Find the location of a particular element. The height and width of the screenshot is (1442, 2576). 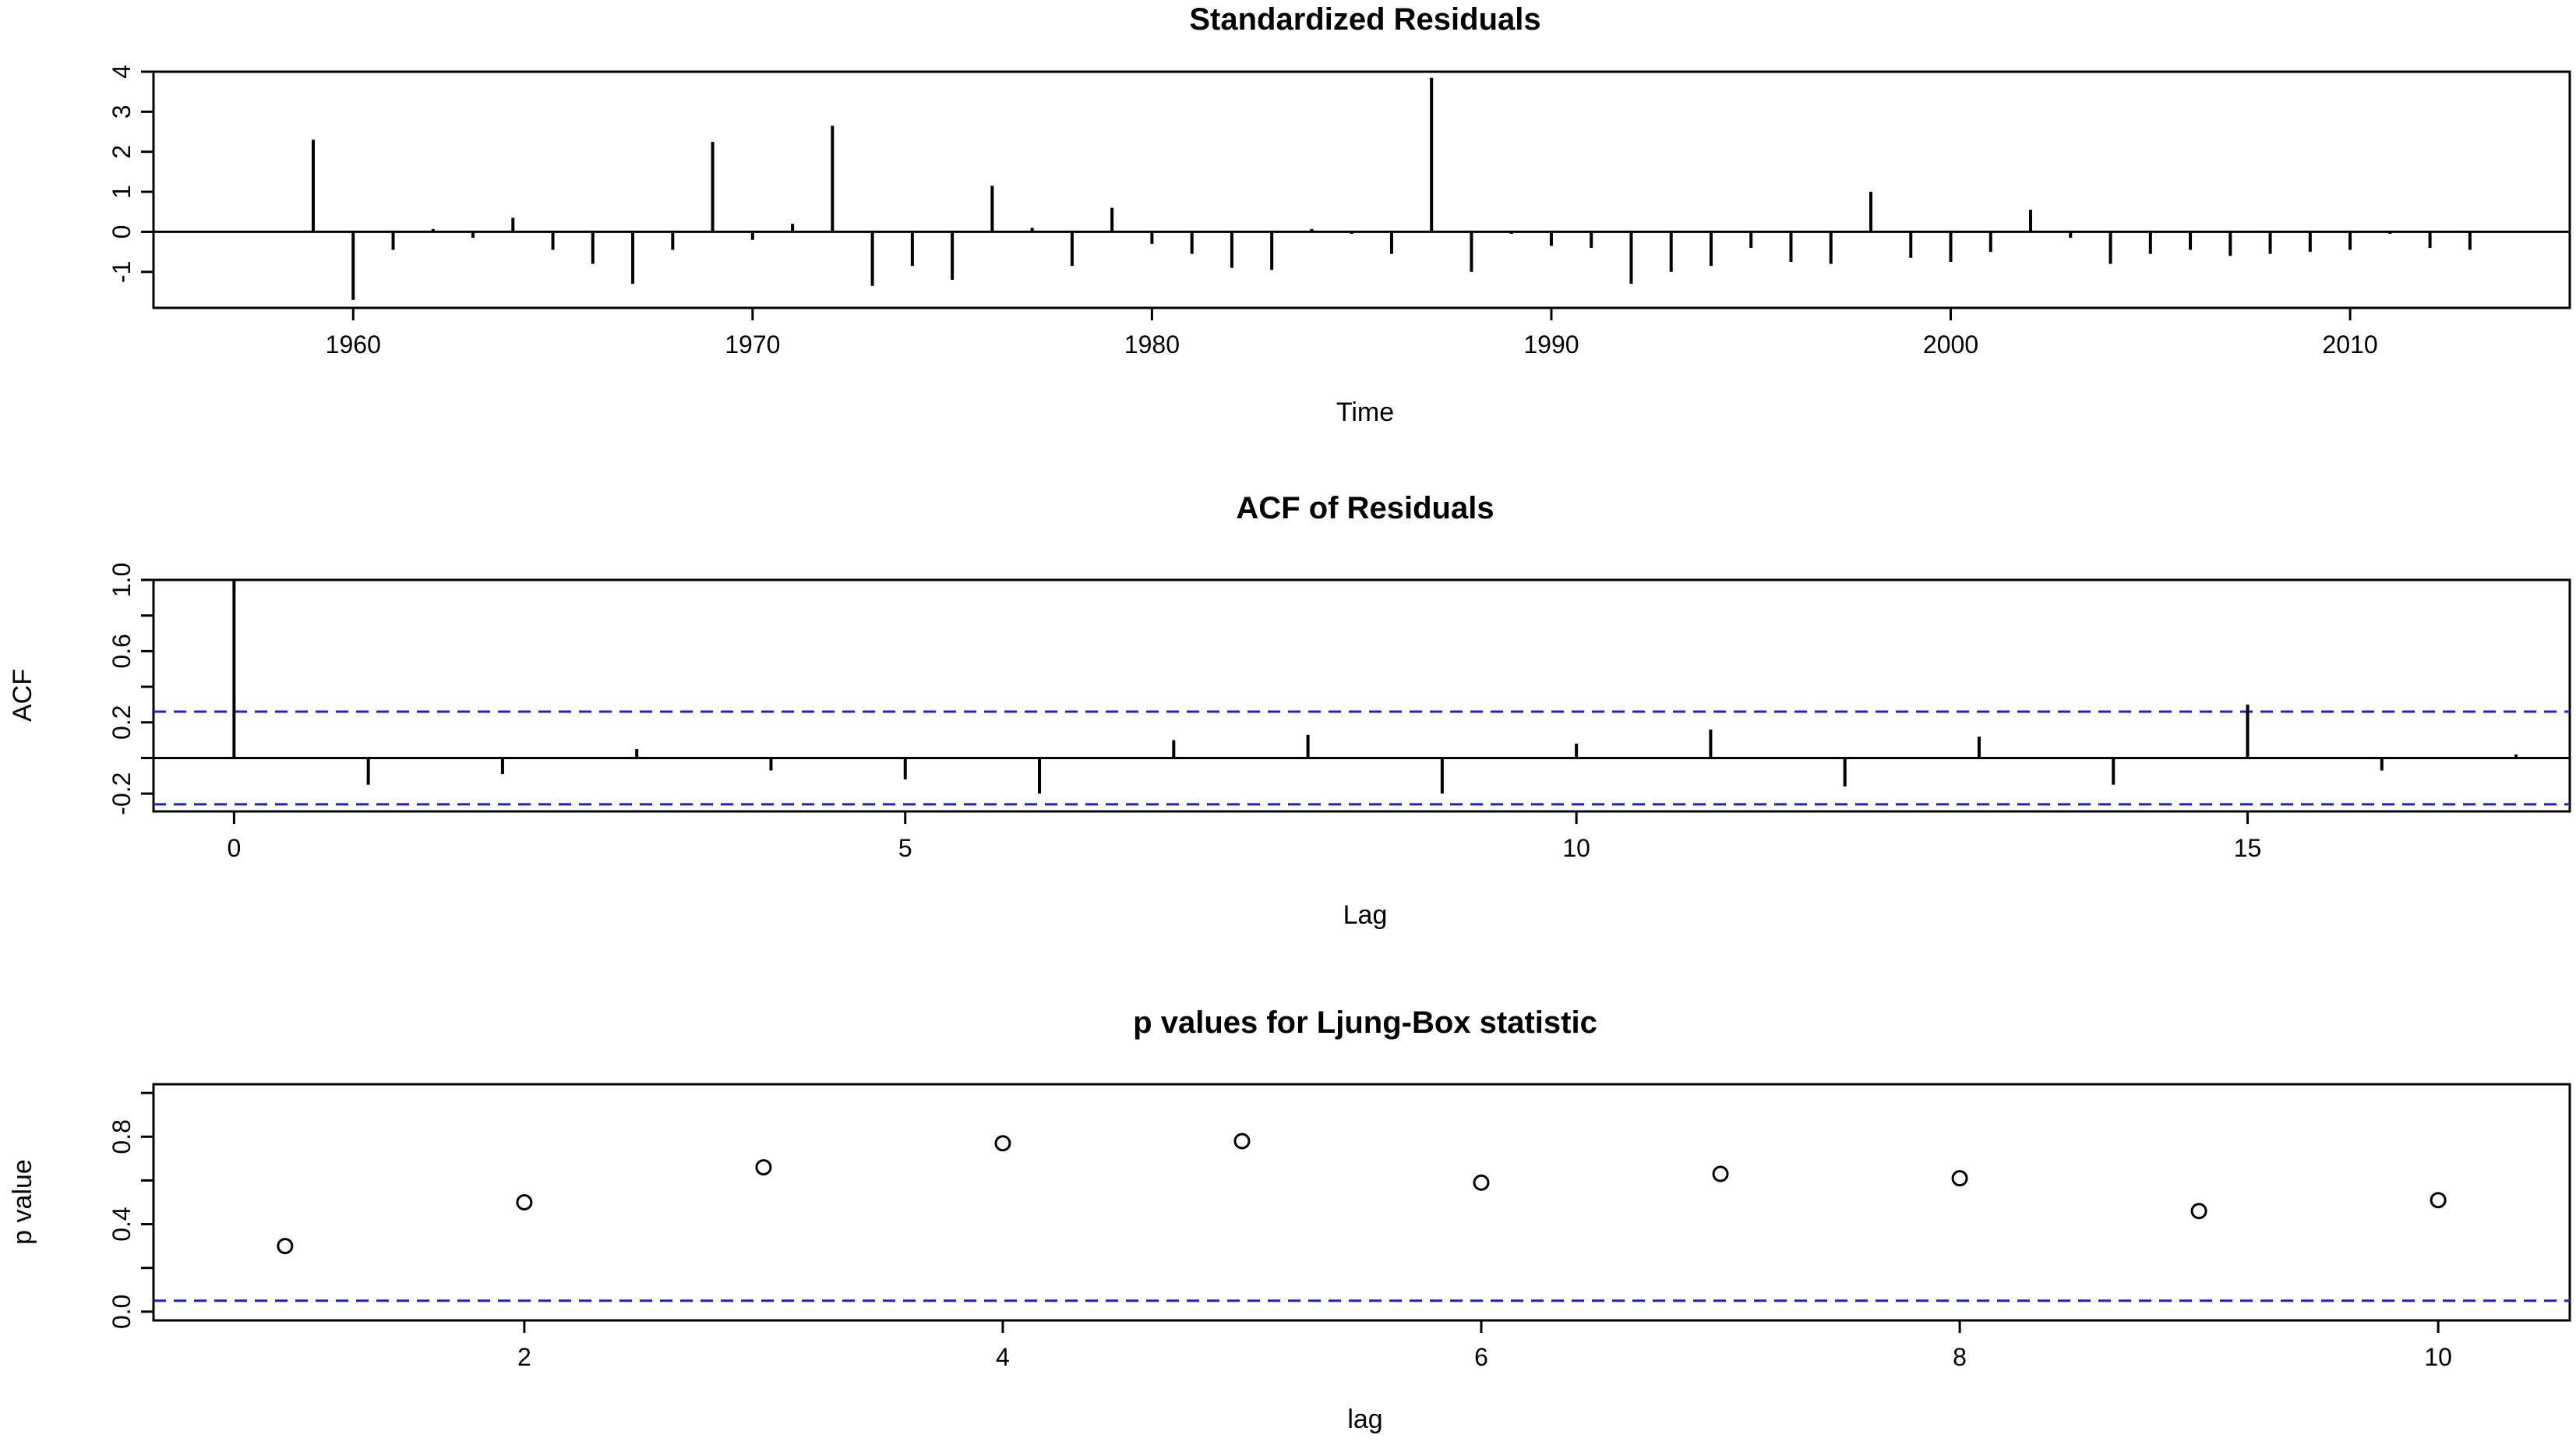

acf-x-tick-label: 10 is located at coordinates (1576, 848).